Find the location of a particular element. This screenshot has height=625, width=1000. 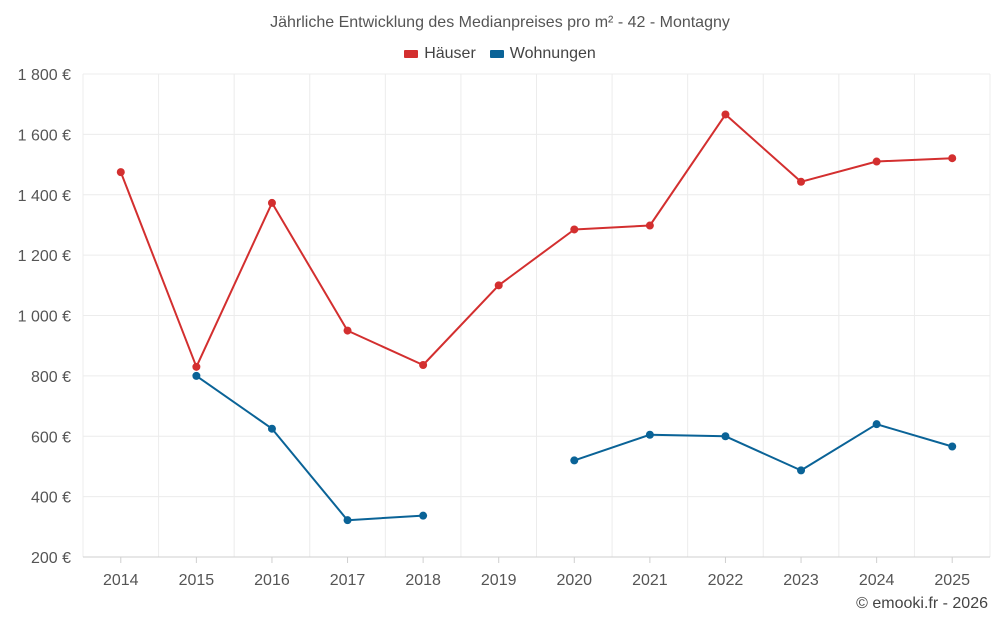

legend-item-wohnungen: Wohnungen is located at coordinates (542, 54).